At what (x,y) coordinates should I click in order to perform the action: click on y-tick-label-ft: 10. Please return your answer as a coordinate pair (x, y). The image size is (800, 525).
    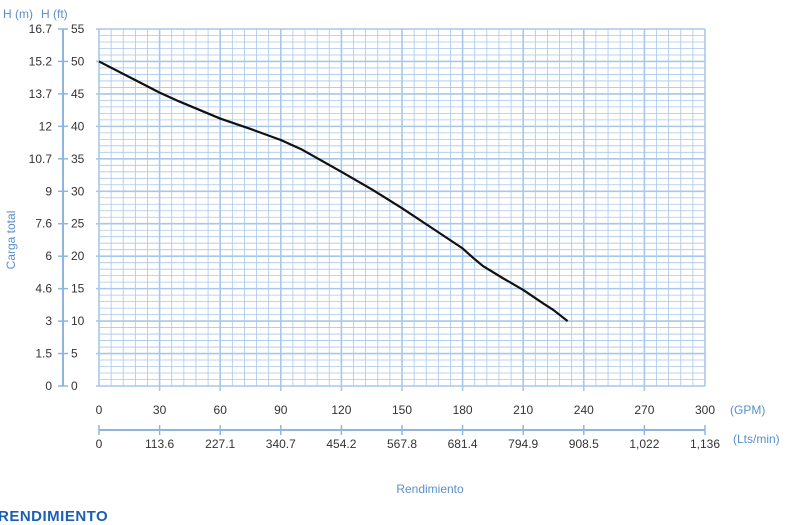
    Looking at the image, I should click on (78, 321).